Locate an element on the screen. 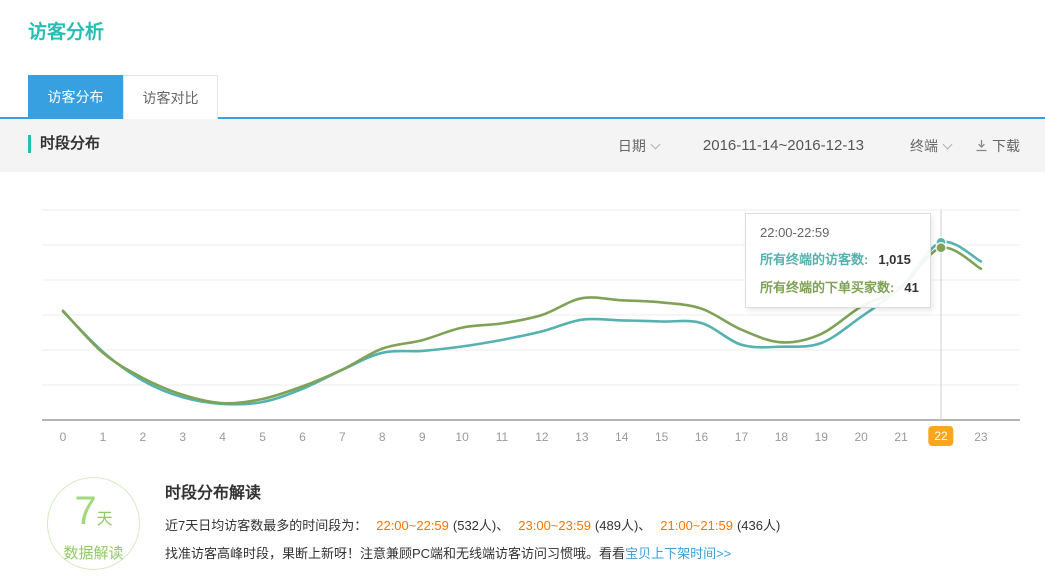  terminal-dropdown-label: 终端 is located at coordinates (924, 145).